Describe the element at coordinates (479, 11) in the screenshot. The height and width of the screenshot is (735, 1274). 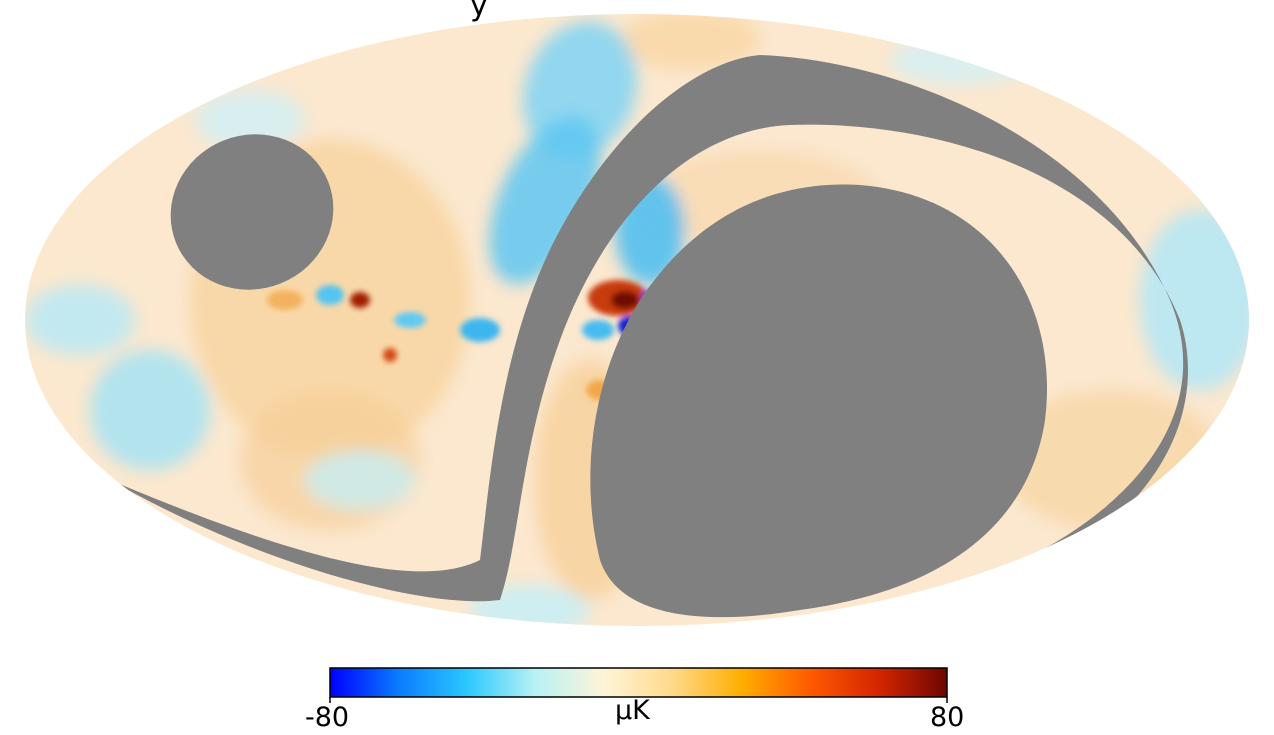
I see `title-fragment: y` at that location.